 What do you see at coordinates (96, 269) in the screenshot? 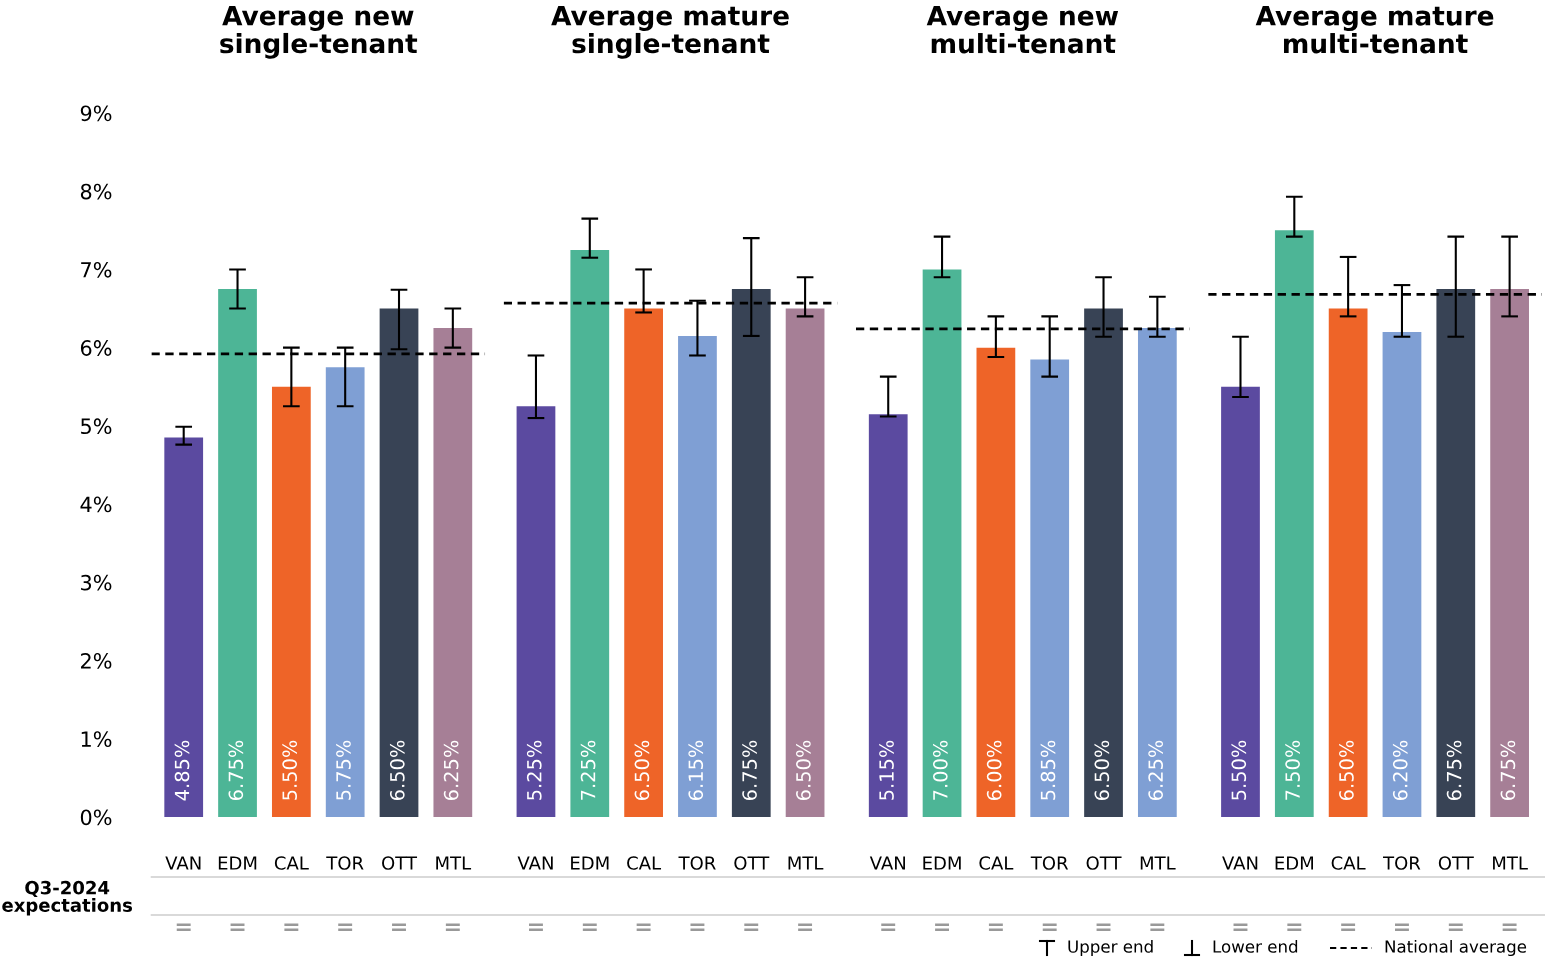
I see `y-tick-label: 7%` at bounding box center [96, 269].